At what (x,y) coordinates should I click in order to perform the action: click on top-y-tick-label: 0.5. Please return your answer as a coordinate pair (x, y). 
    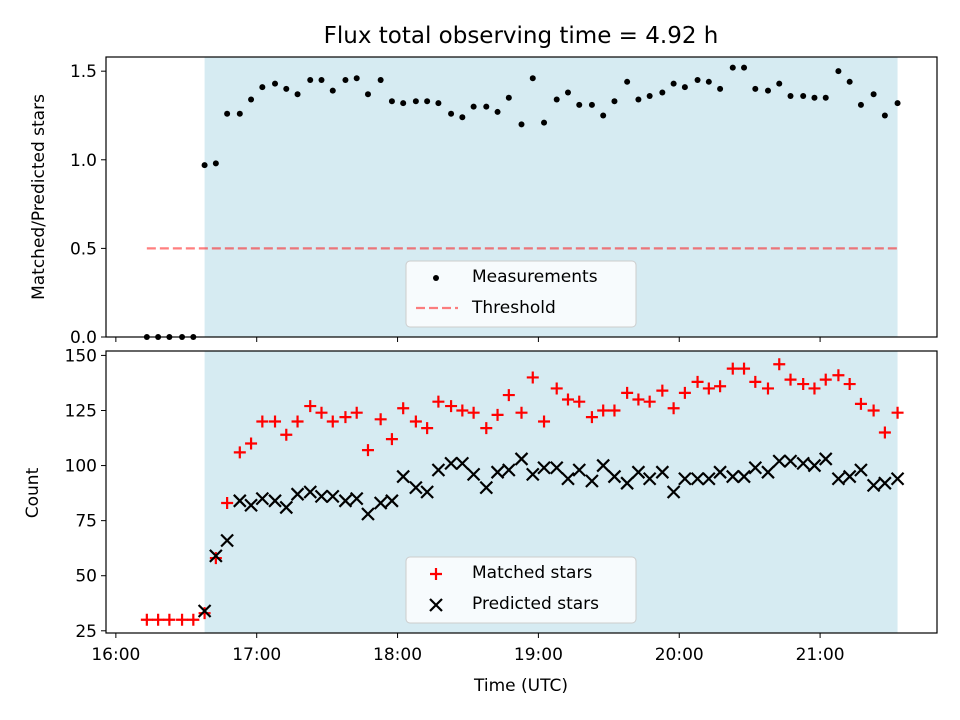
    Looking at the image, I should click on (83, 249).